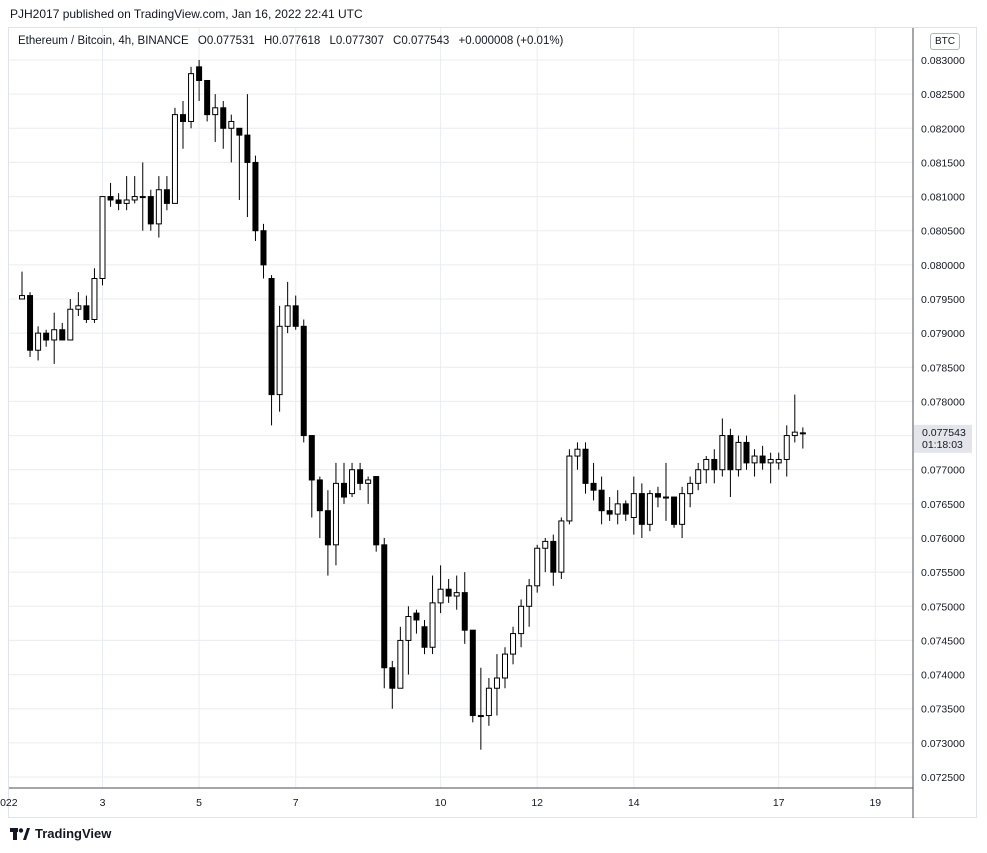 The height and width of the screenshot is (853, 987). What do you see at coordinates (103, 41) in the screenshot?
I see `symbol-label: Ethereum / Bitcoin, 4h, BINANCE` at bounding box center [103, 41].